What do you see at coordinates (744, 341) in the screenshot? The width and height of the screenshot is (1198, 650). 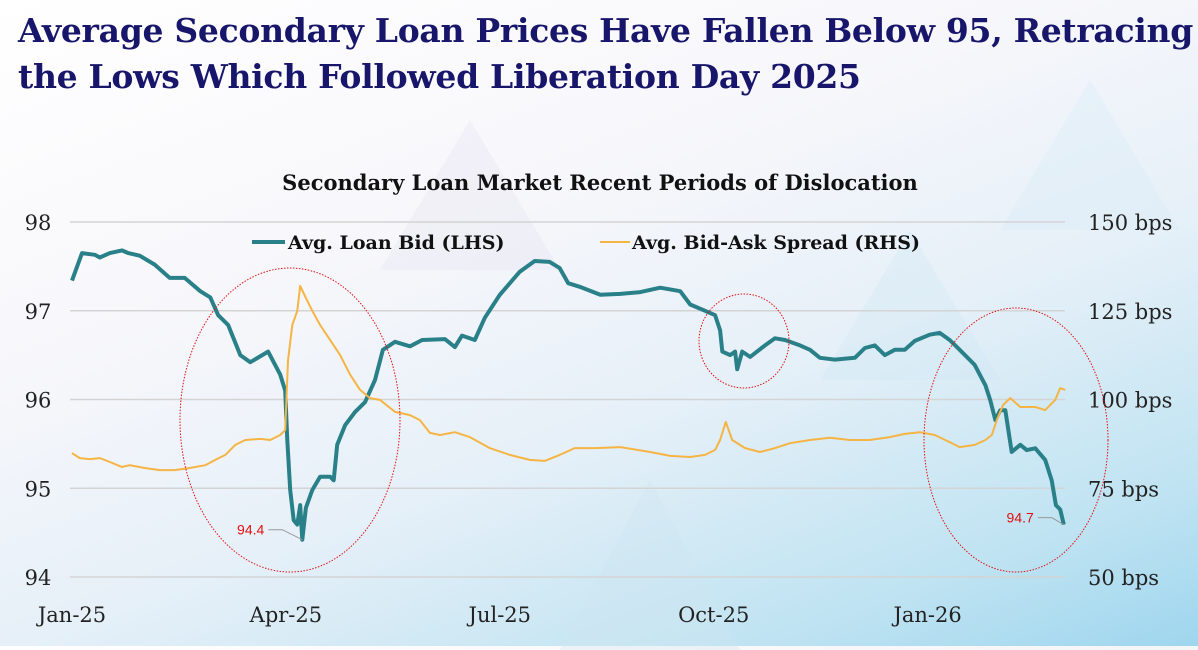 I see `dislocation-circle-oct25` at bounding box center [744, 341].